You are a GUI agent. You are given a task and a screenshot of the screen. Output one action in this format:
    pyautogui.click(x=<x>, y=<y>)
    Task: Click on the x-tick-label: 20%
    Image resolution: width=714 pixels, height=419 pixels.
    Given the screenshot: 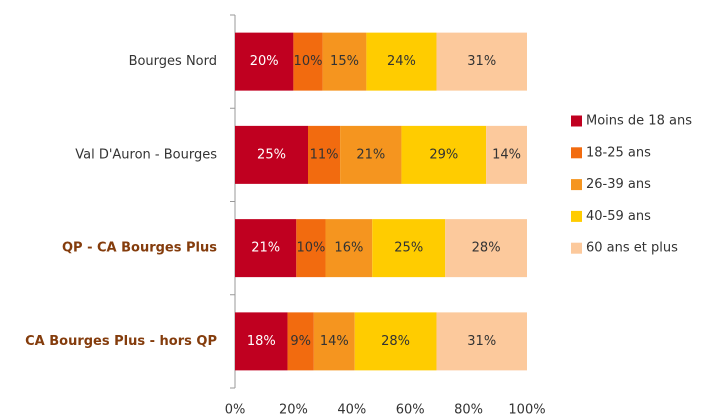 What is the action you would take?
    pyautogui.click(x=293, y=410)
    